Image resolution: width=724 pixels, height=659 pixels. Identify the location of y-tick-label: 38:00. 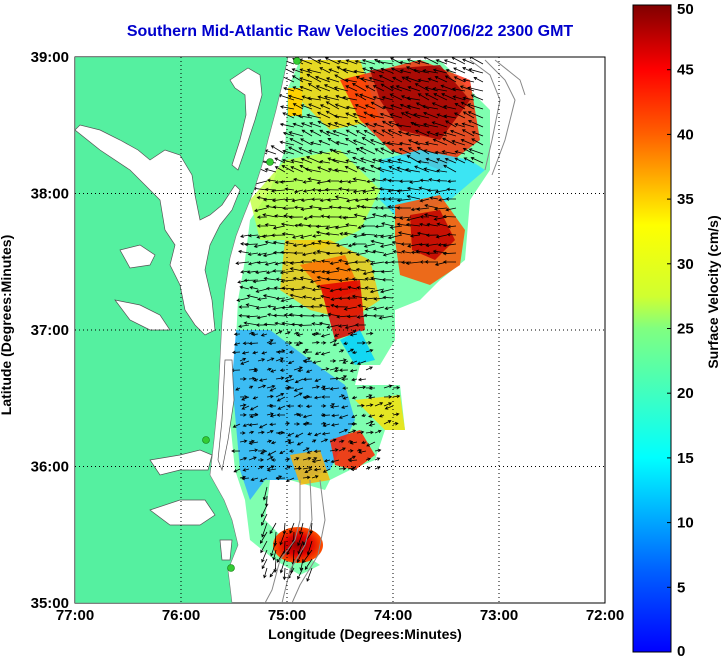
(50, 194).